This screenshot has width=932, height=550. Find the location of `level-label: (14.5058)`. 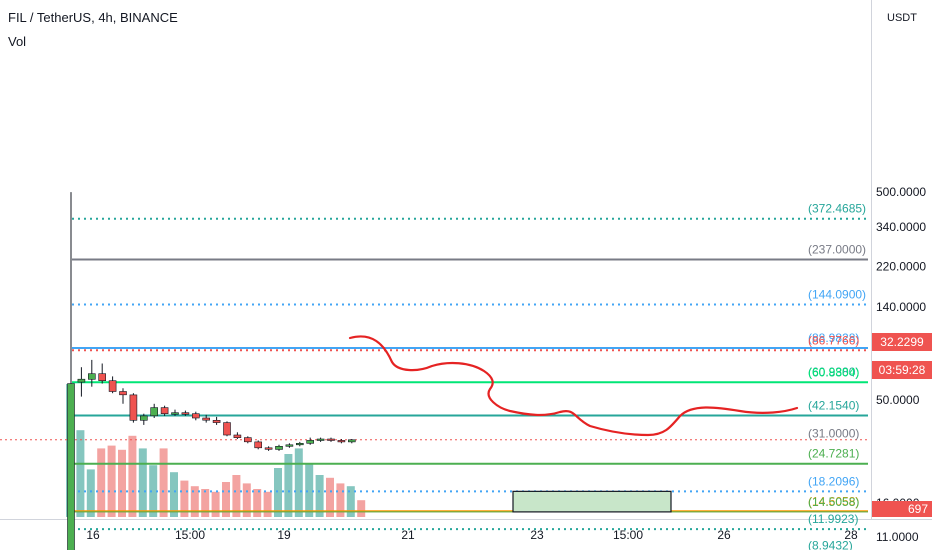

level-label: (14.5058) is located at coordinates (833, 502).